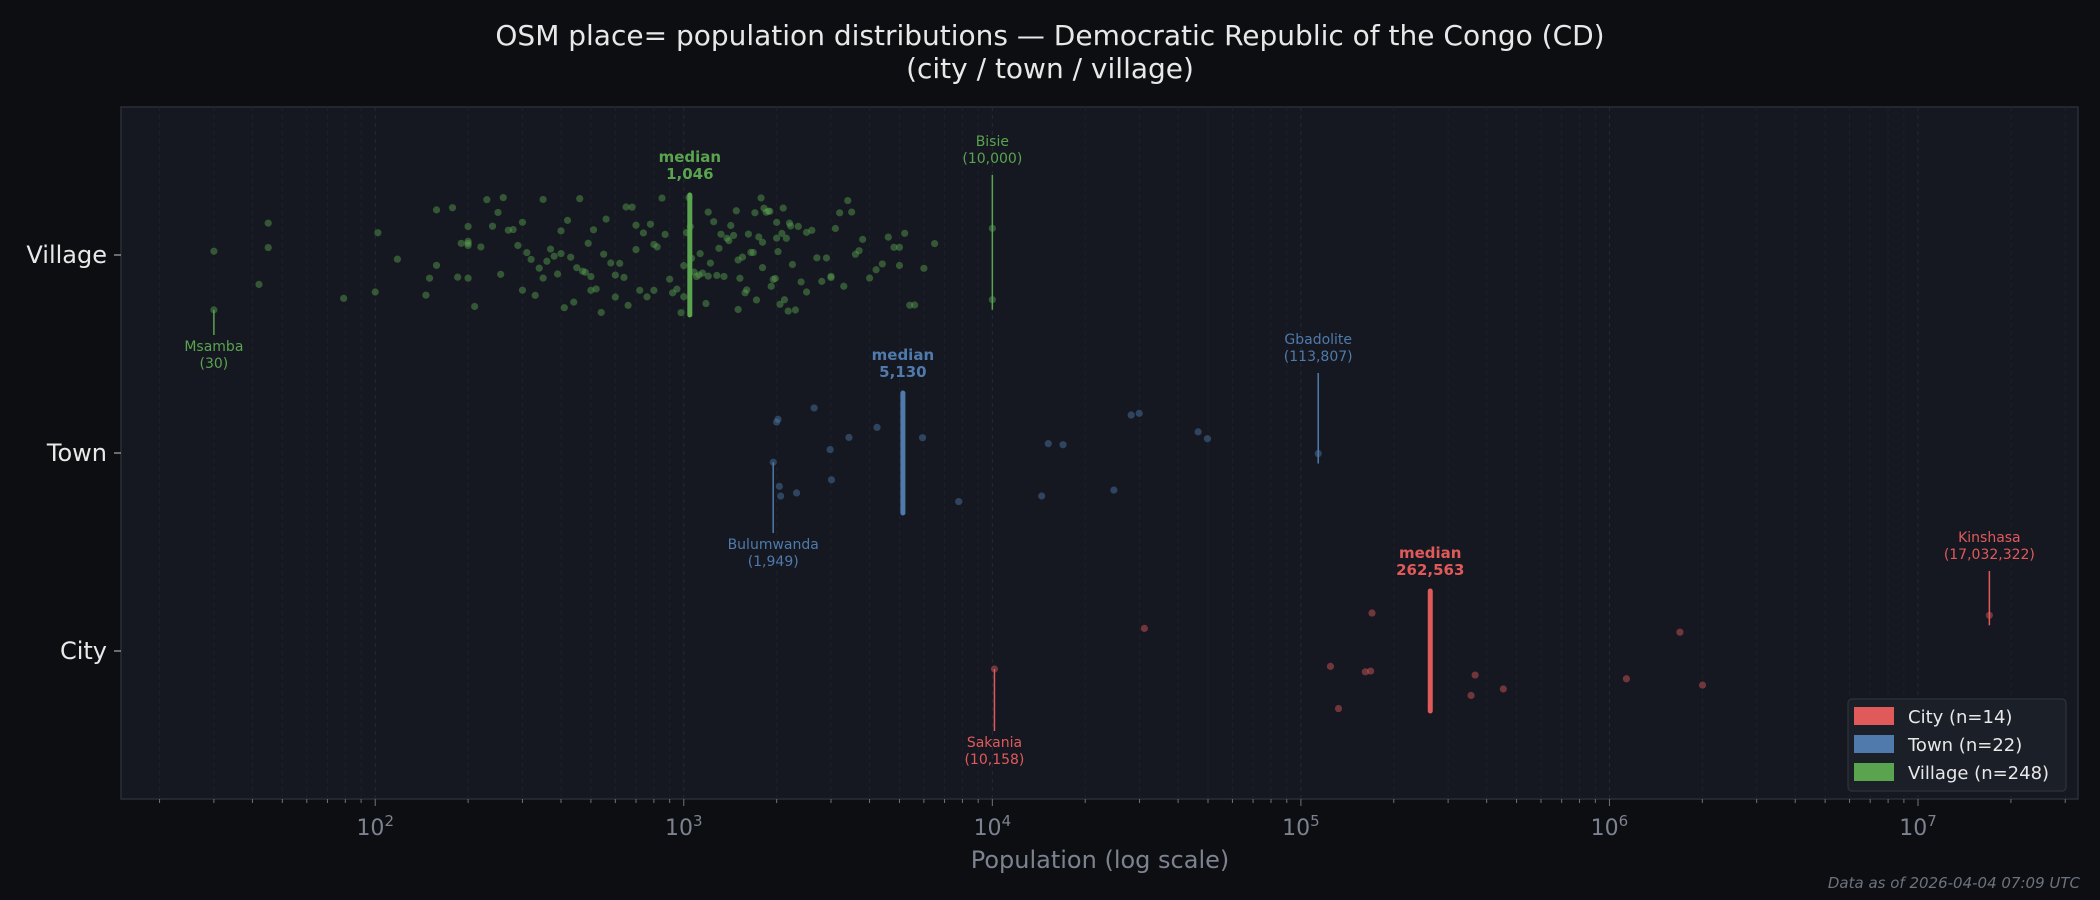 This screenshot has height=900, width=2100. Describe the element at coordinates (83, 651) in the screenshot. I see `y-tick-label-city: City` at that location.